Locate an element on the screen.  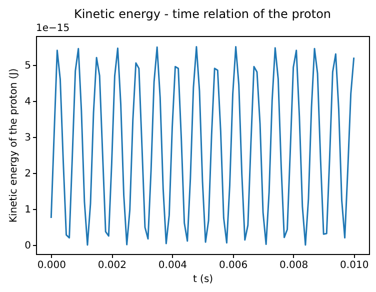
x-tick-label: 0.004 is located at coordinates (173, 265).